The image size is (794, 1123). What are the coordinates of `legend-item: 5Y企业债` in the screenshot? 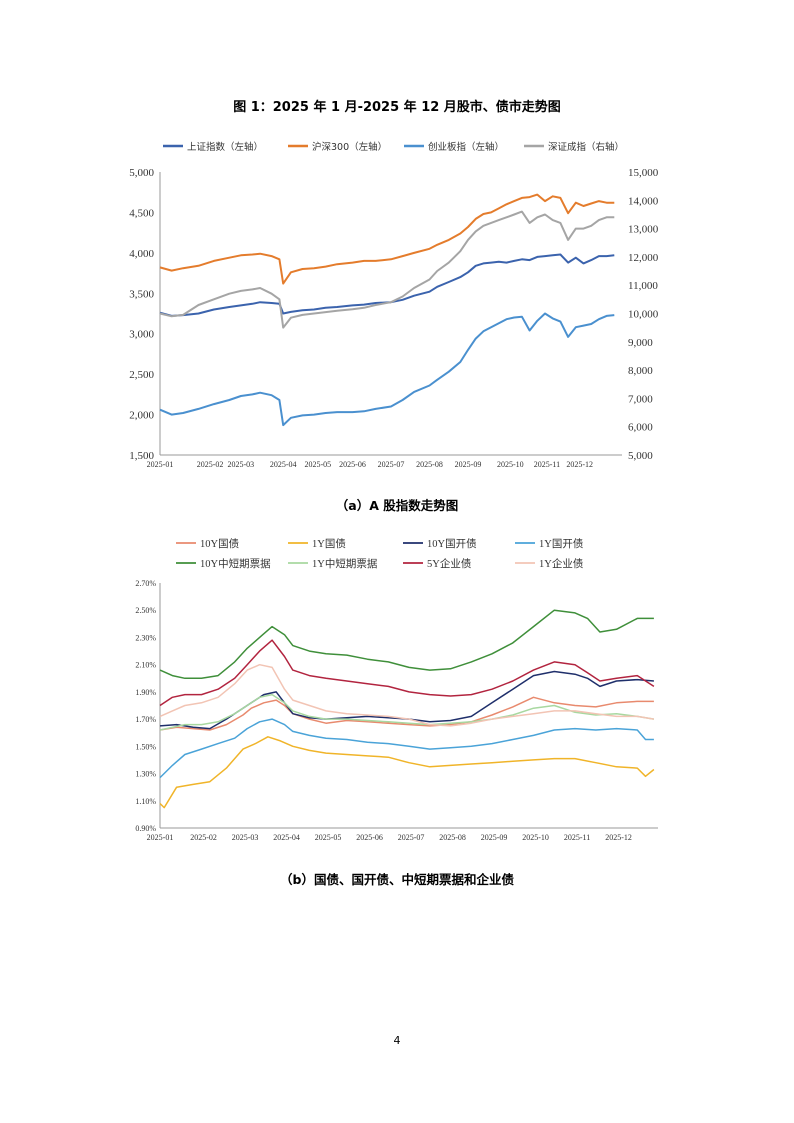 It's located at (437, 563).